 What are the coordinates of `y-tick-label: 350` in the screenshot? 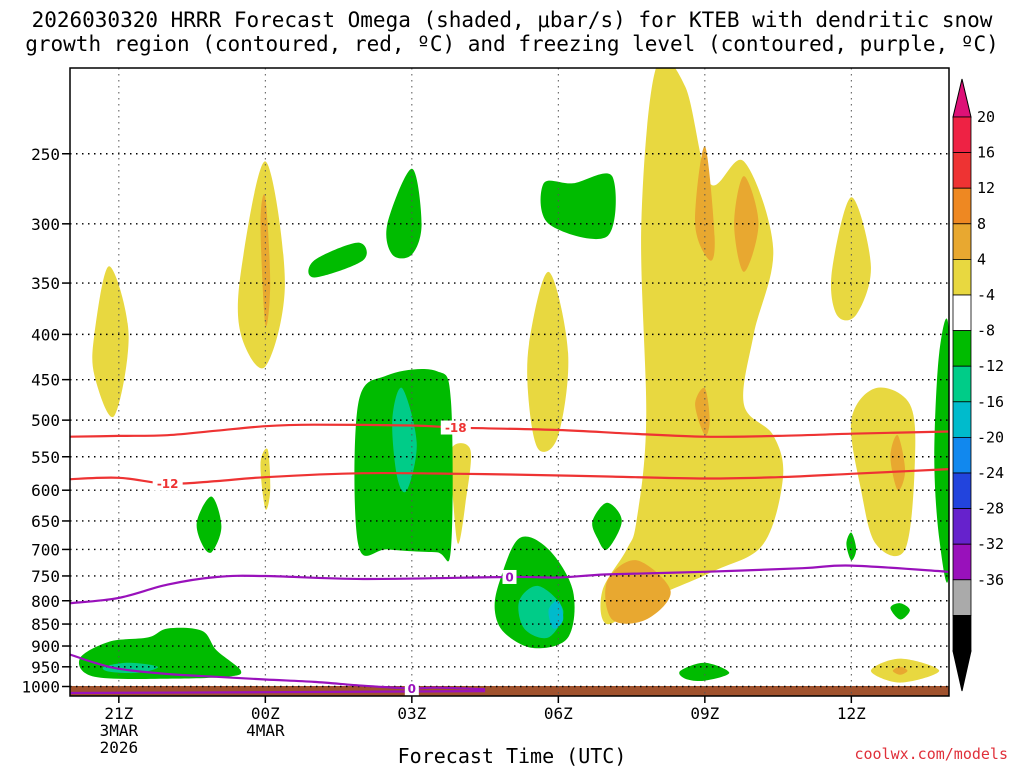 It's located at (45, 283).